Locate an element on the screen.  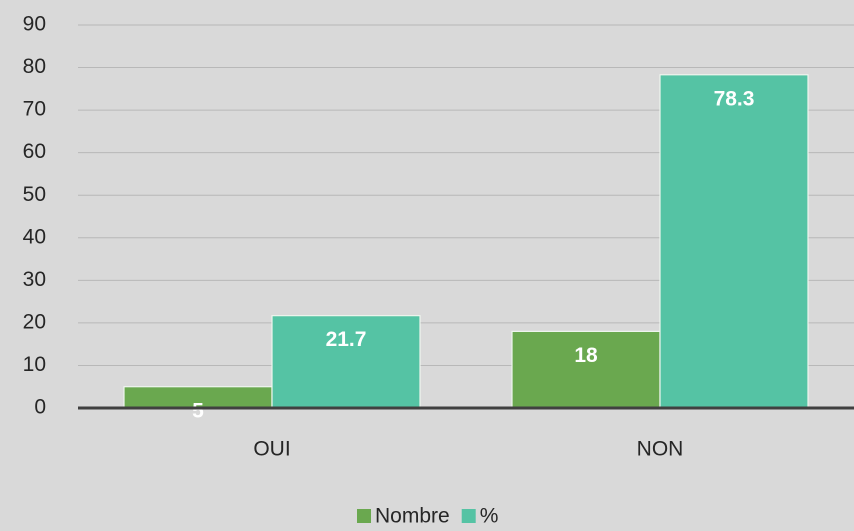
data-label: 21.7 is located at coordinates (346, 339).